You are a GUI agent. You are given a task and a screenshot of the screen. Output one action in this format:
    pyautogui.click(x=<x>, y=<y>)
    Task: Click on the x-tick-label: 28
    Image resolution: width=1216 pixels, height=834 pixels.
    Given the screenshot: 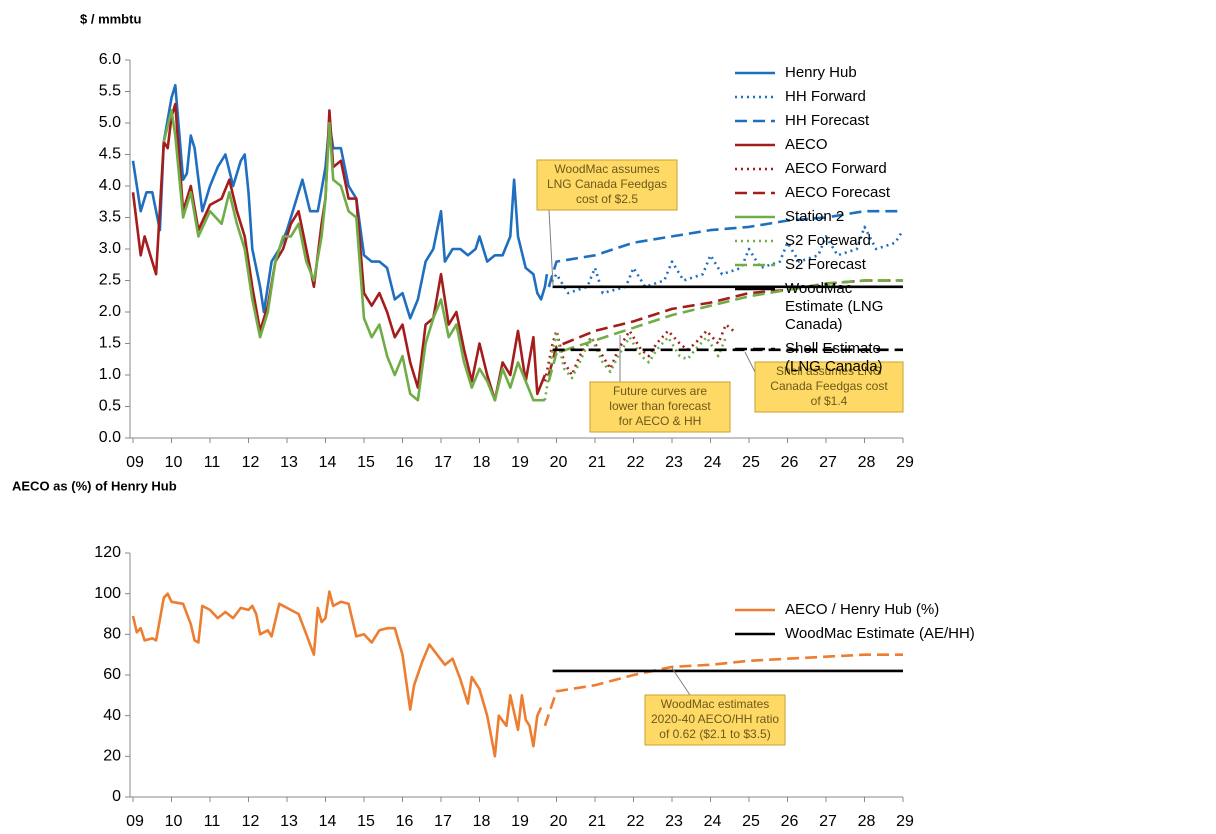 What is the action you would take?
    pyautogui.click(x=867, y=821)
    